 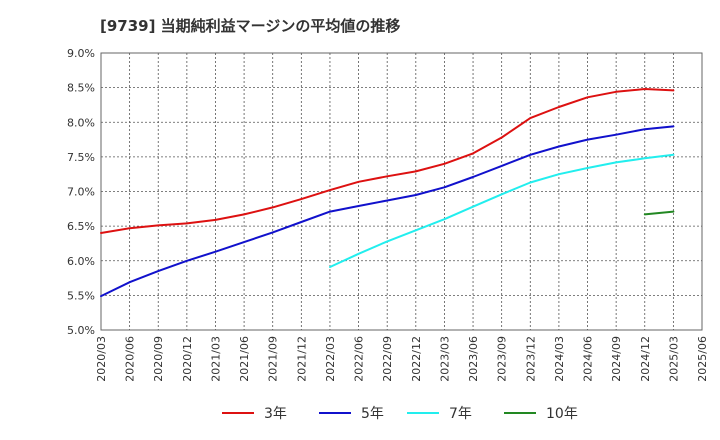 What do you see at coordinates (645, 359) in the screenshot?
I see `x-tick-label: 2024/12` at bounding box center [645, 359].